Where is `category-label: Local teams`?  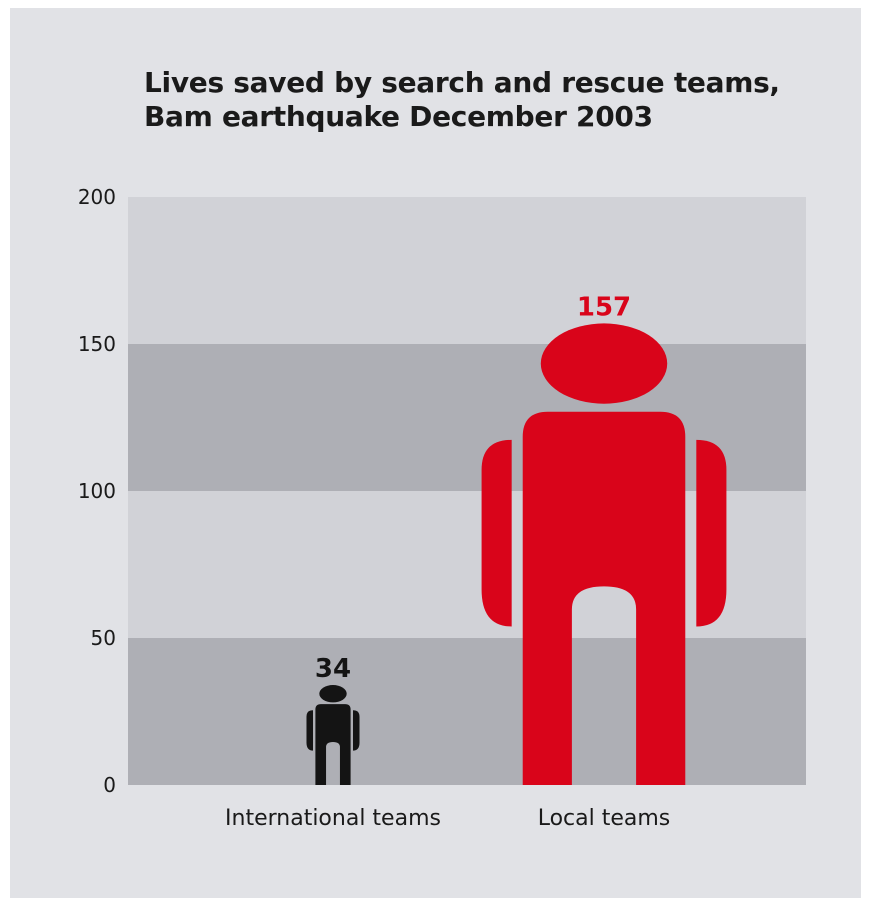
category-label: Local teams is located at coordinates (604, 818).